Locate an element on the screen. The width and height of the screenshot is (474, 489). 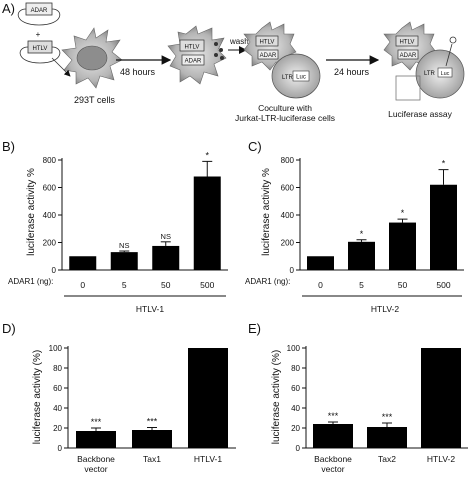
chart-c-group-label: HTLV-2 is located at coordinates (385, 309).